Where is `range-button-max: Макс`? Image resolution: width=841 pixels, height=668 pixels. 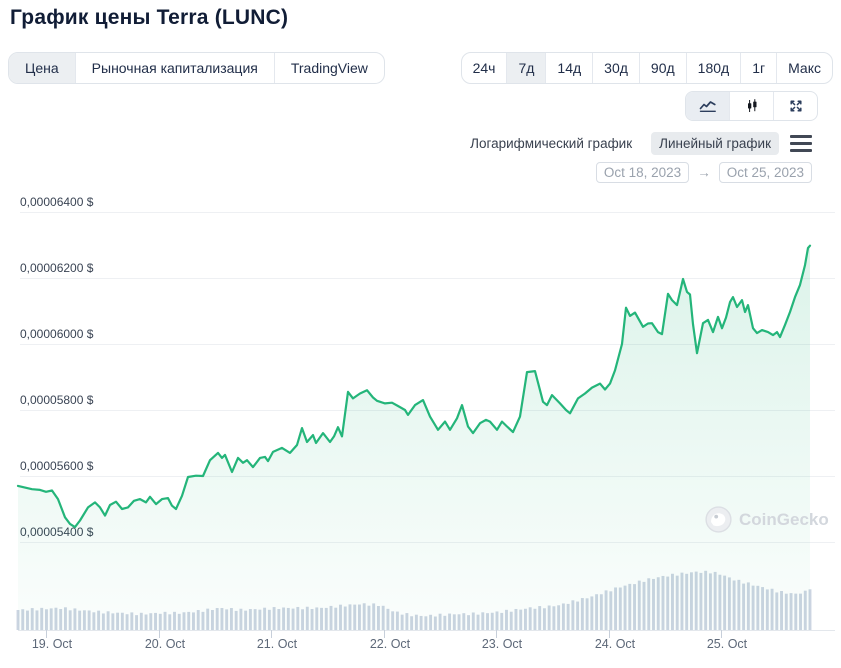 range-button-max: Макс is located at coordinates (804, 68).